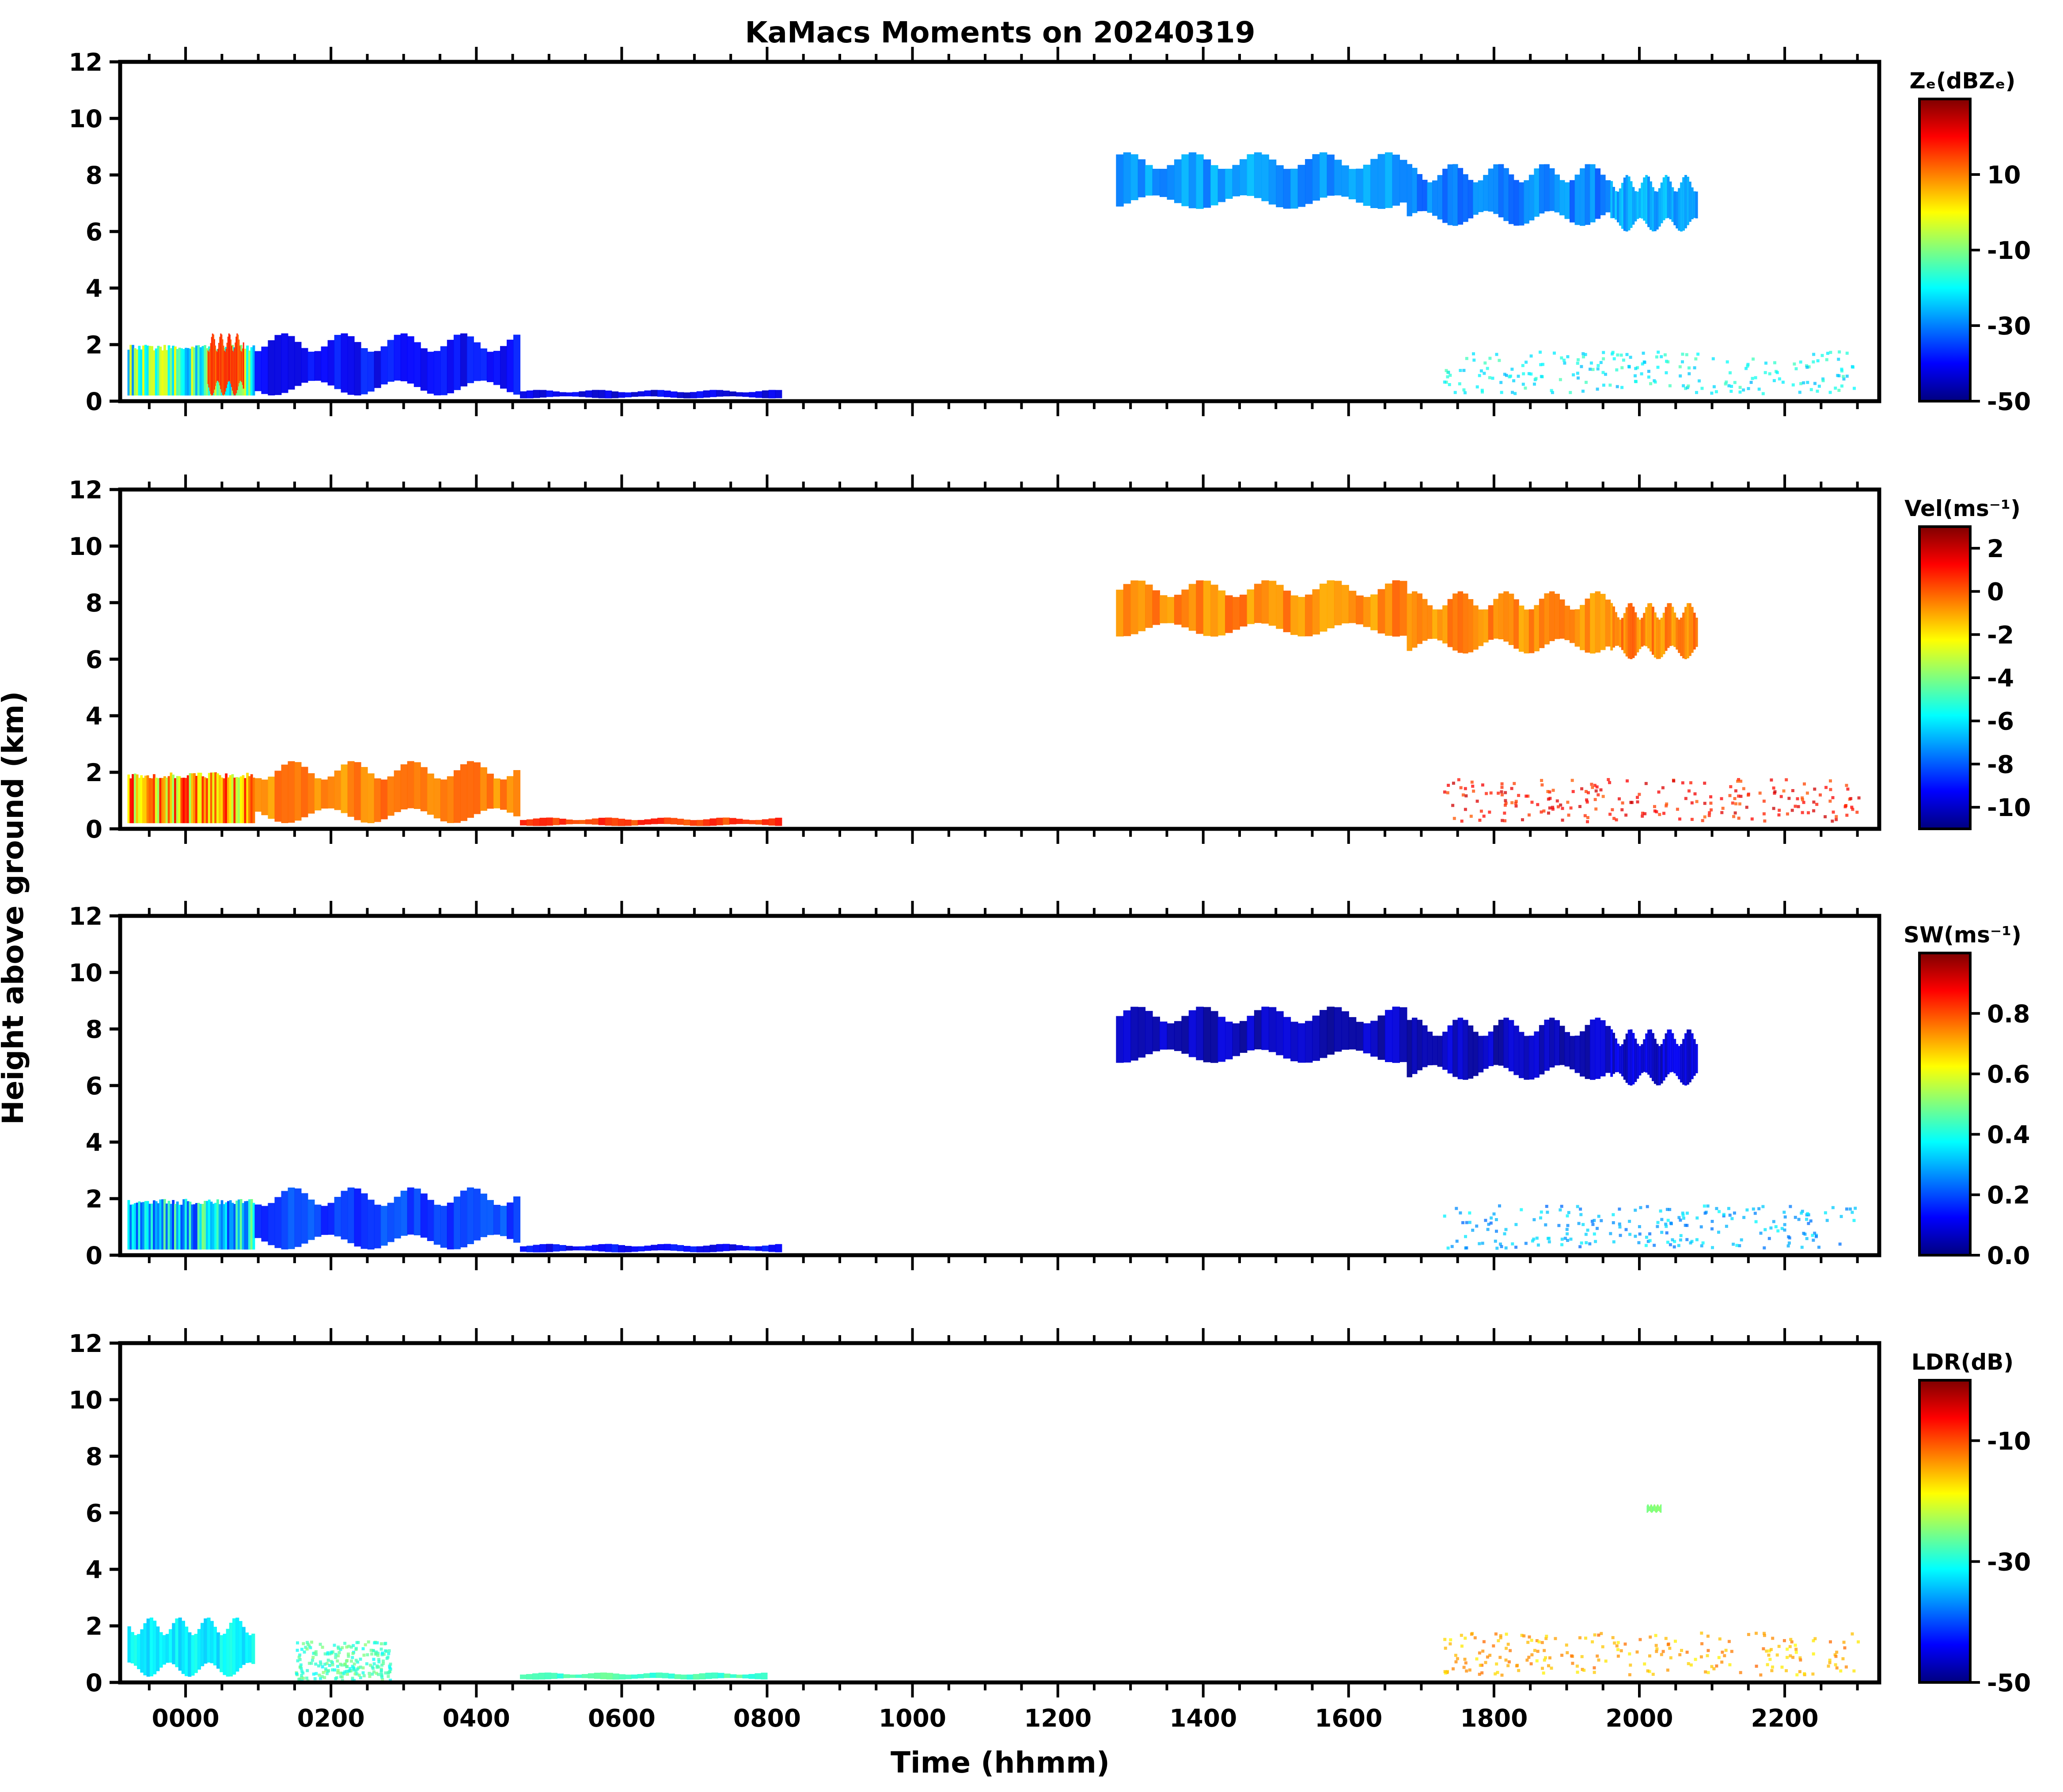  I want to click on colorbar-tick-label: 0.0, so click(2008, 1255).